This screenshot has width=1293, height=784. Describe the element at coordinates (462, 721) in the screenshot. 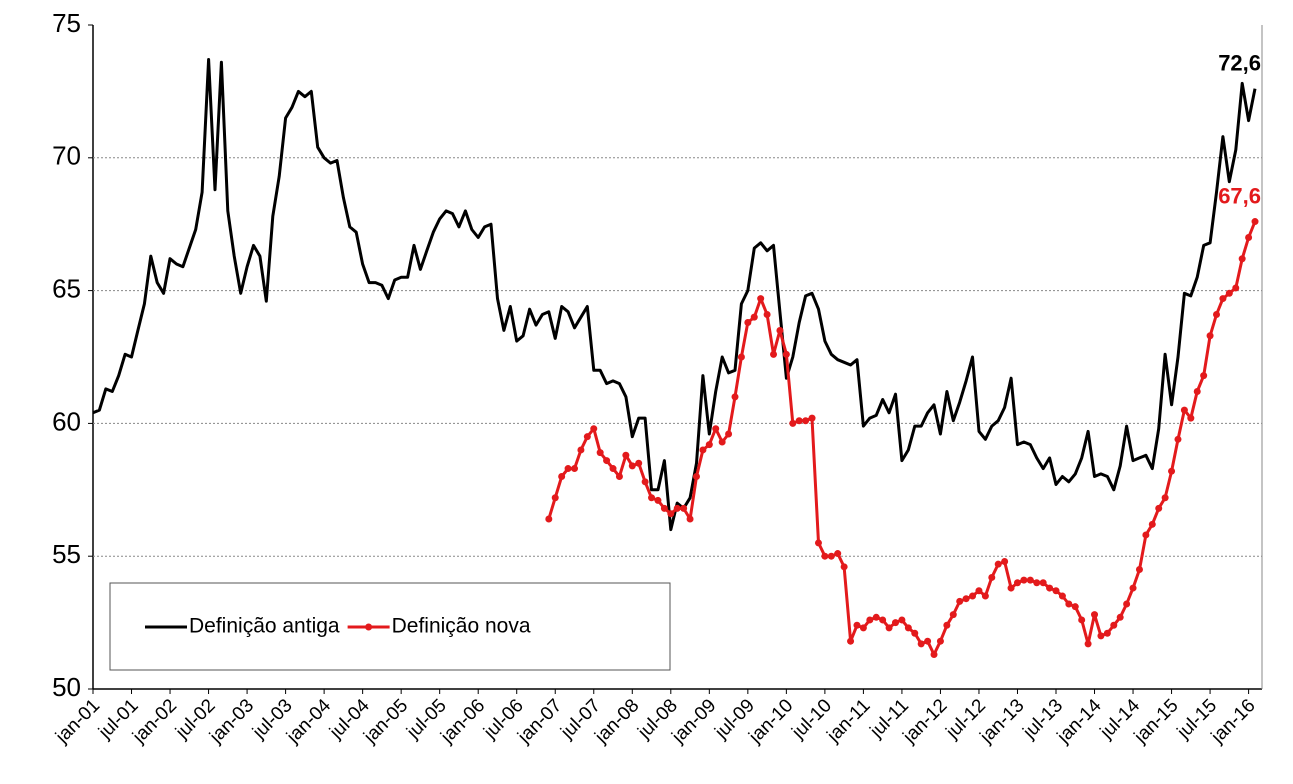

I see `x-tick-label: jan-06` at that location.